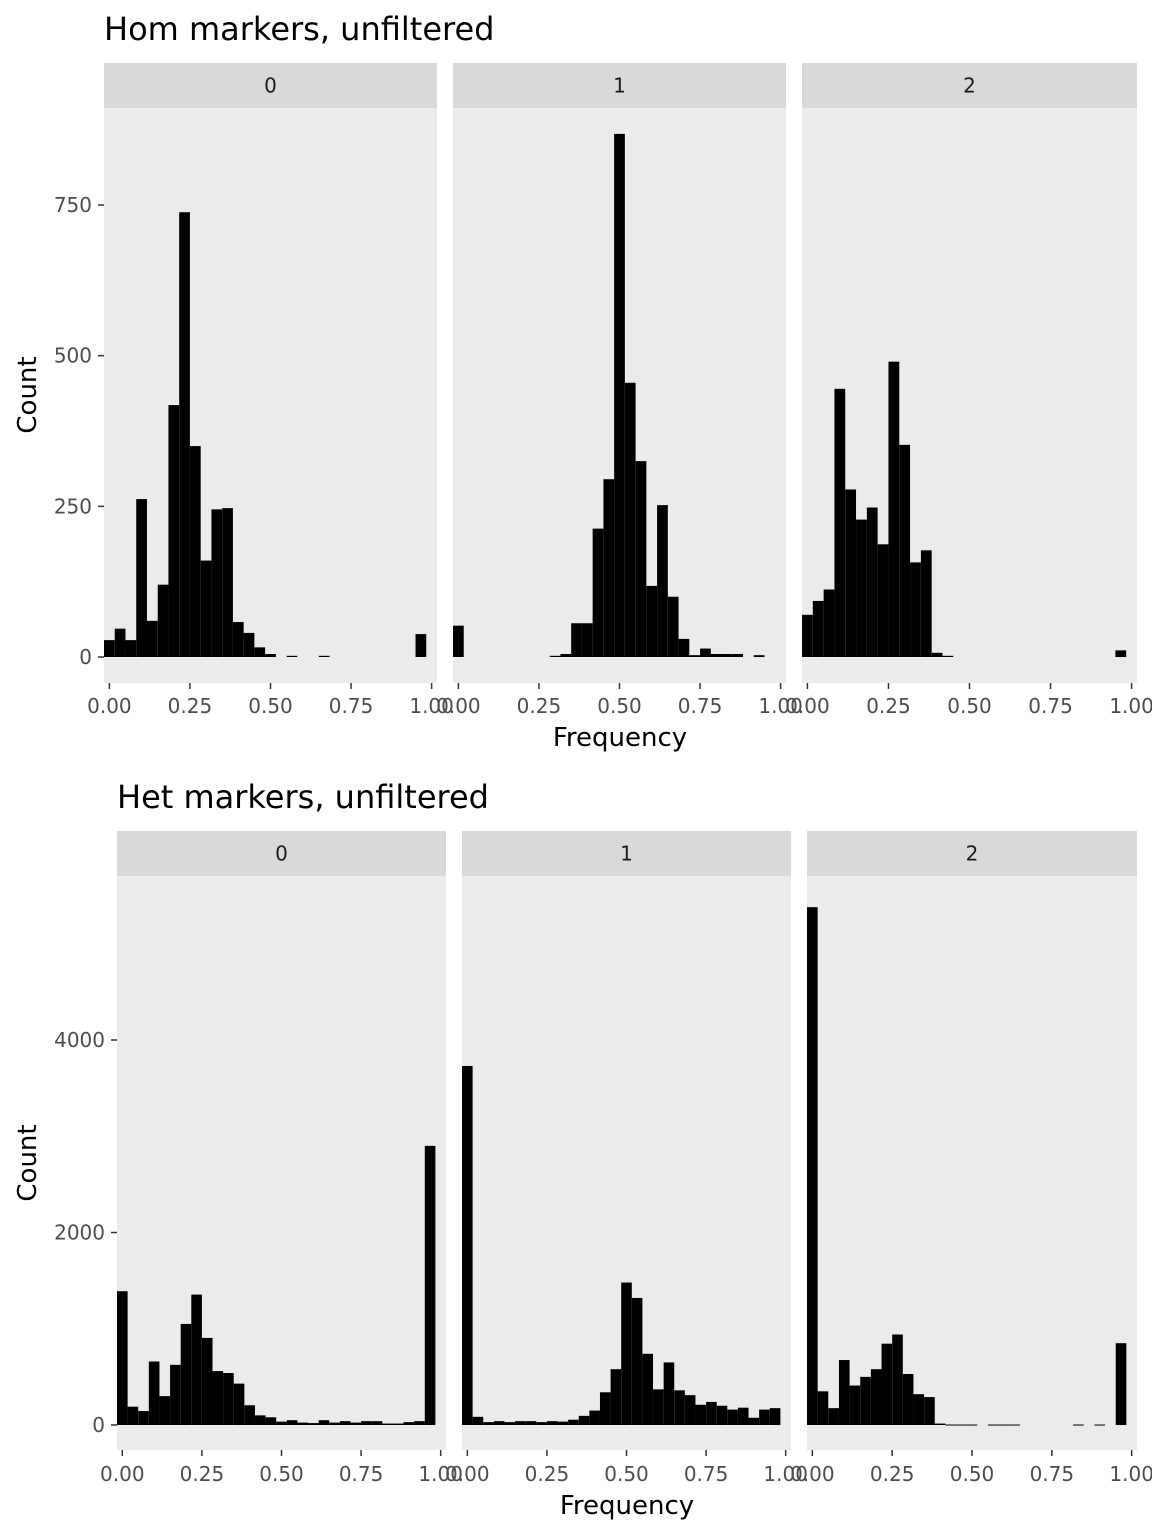 The width and height of the screenshot is (1152, 1540). What do you see at coordinates (627, 1506) in the screenshot?
I see `x-axis-title: Frequency` at bounding box center [627, 1506].